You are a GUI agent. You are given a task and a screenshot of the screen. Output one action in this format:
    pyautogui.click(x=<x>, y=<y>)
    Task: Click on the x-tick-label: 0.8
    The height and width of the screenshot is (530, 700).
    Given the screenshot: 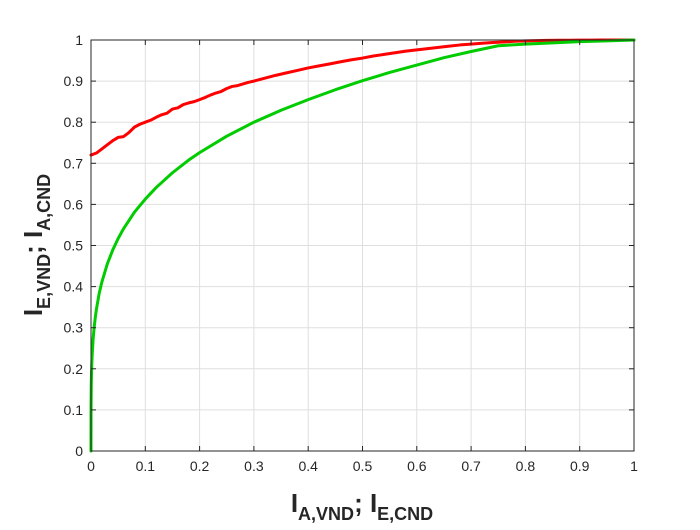 What is the action you would take?
    pyautogui.click(x=526, y=466)
    